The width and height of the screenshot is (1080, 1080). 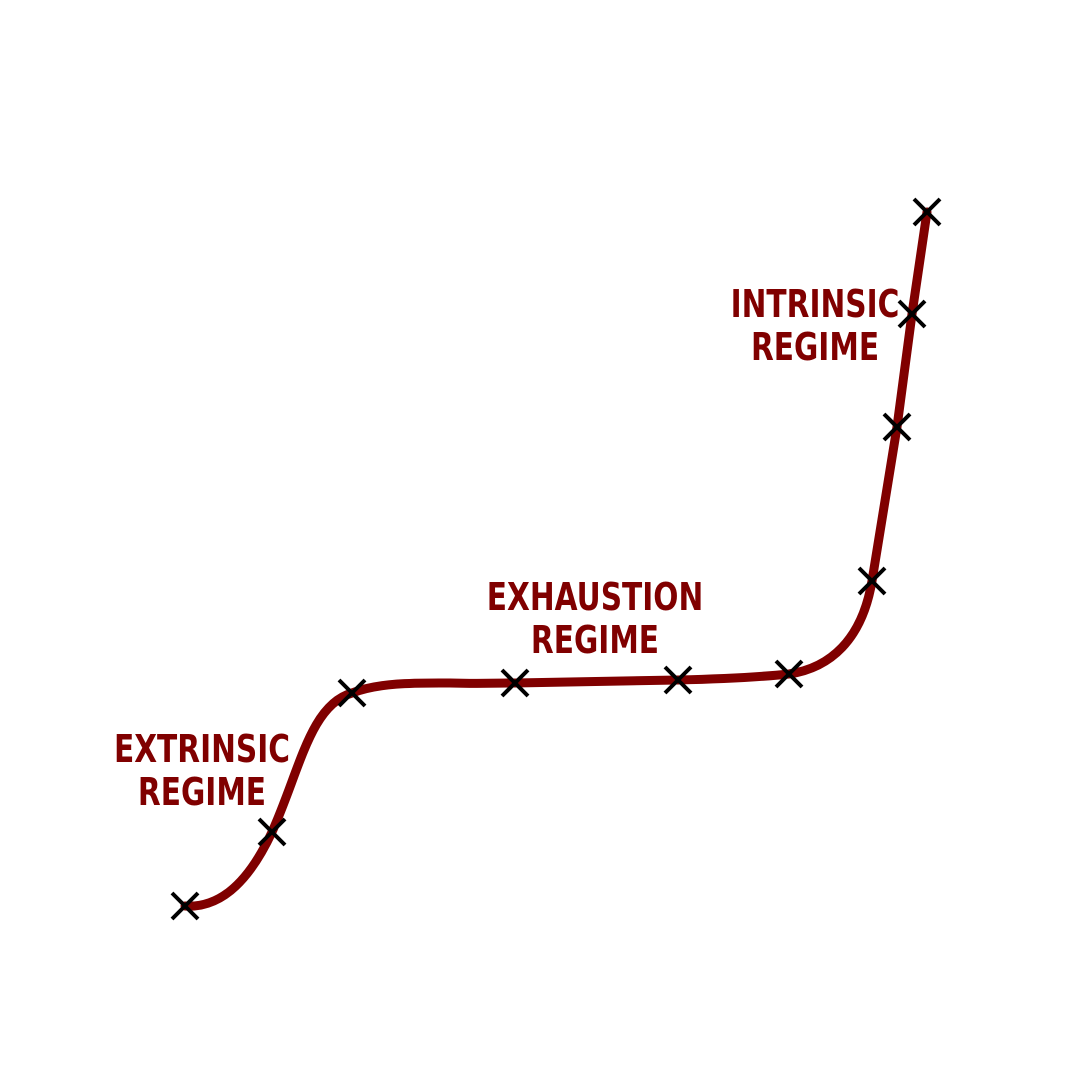 I want to click on exhaustion-regime-label: EXHAUSTION REGIME, so click(x=595, y=619).